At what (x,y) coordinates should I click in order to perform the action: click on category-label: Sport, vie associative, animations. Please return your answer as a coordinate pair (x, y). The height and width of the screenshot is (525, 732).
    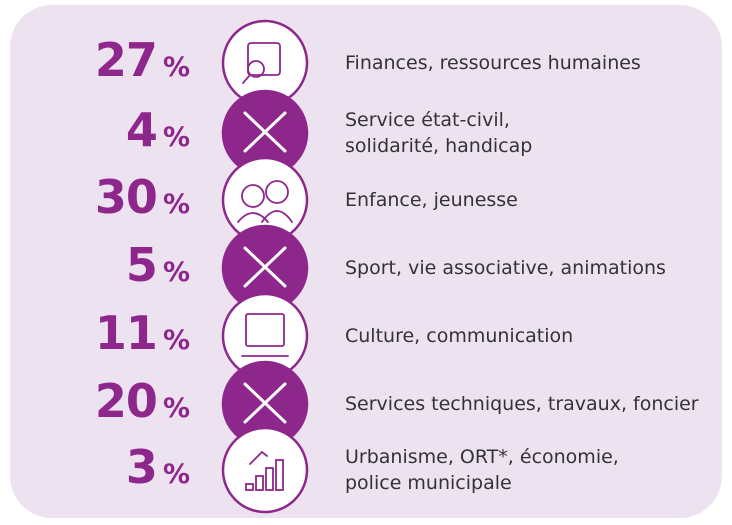
    Looking at the image, I should click on (505, 268).